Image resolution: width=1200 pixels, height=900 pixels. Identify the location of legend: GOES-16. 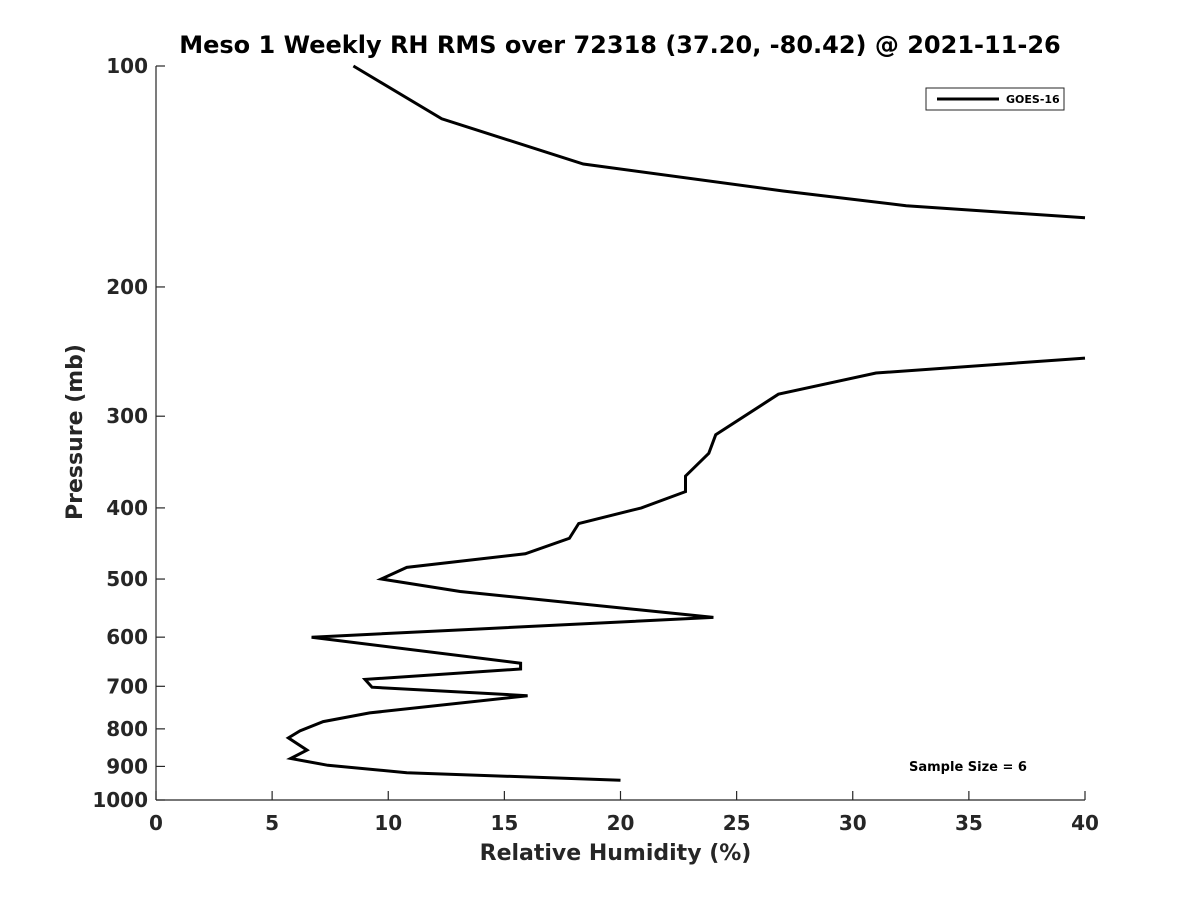
(995, 99).